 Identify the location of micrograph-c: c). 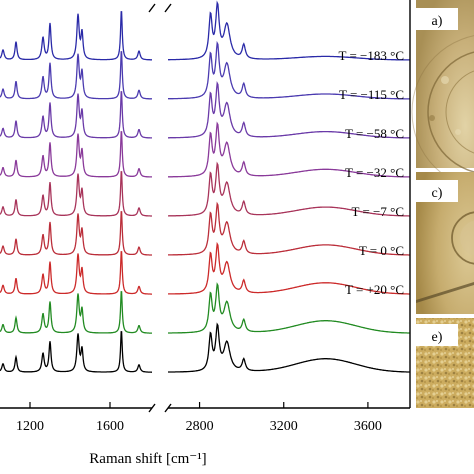
(445, 243).